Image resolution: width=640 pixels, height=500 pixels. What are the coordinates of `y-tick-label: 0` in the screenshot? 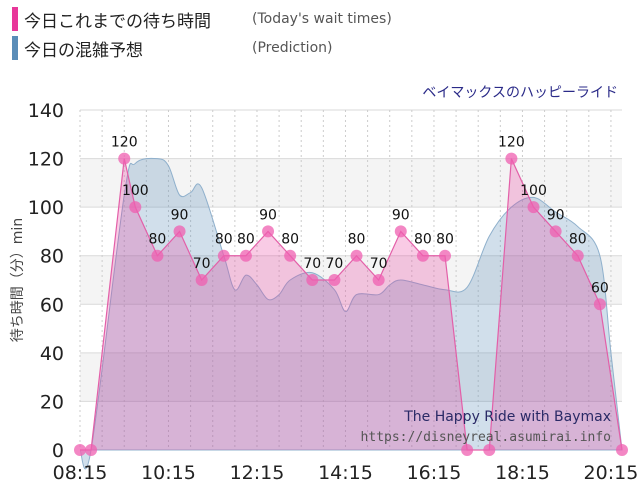 It's located at (58, 451).